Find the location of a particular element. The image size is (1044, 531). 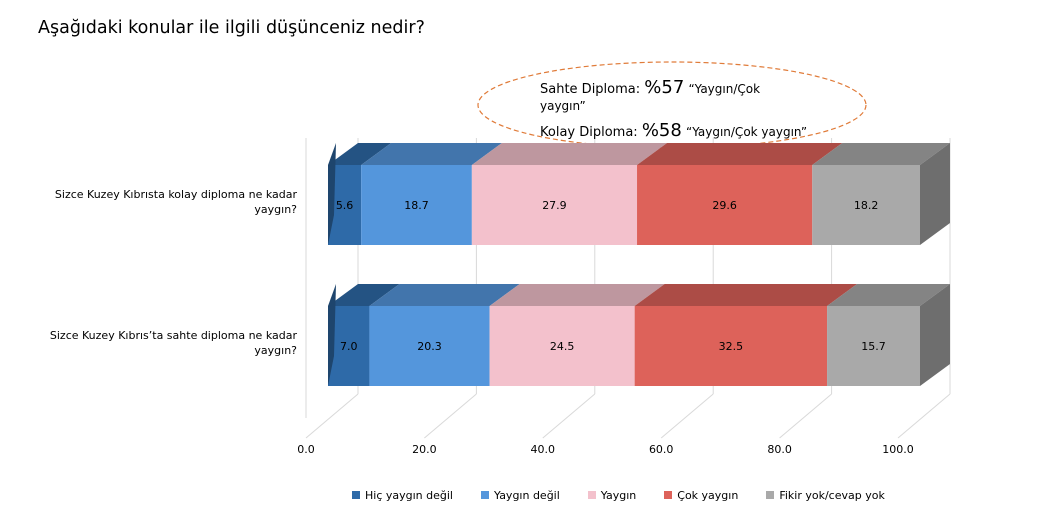

legend-label: Yaygın değil is located at coordinates (526, 495).